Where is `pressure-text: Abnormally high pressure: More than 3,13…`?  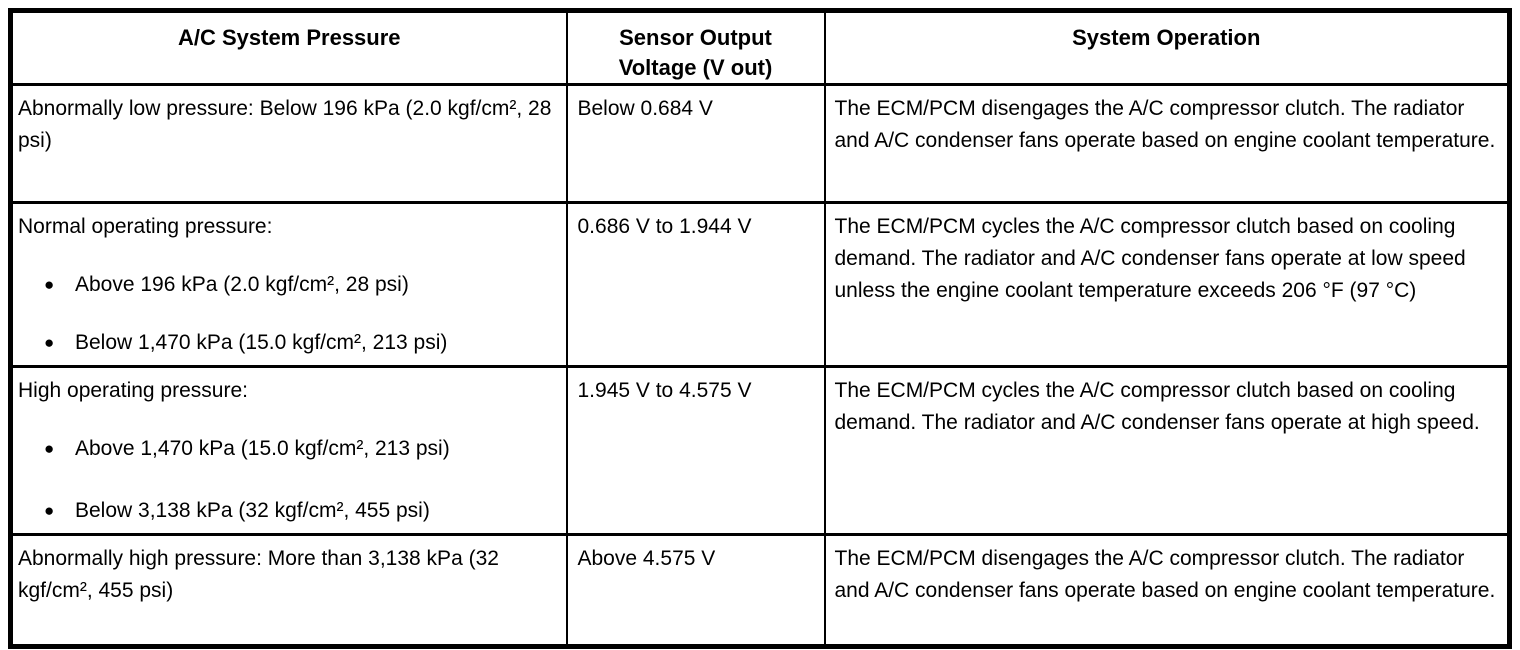
pressure-text: Abnormally high pressure: More than 3,13… is located at coordinates (258, 574).